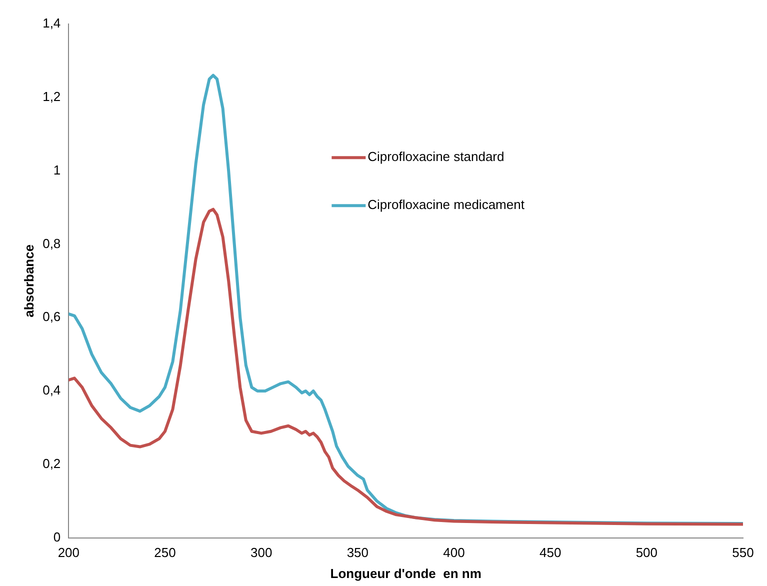  I want to click on x-tick-label: 400, so click(454, 552).